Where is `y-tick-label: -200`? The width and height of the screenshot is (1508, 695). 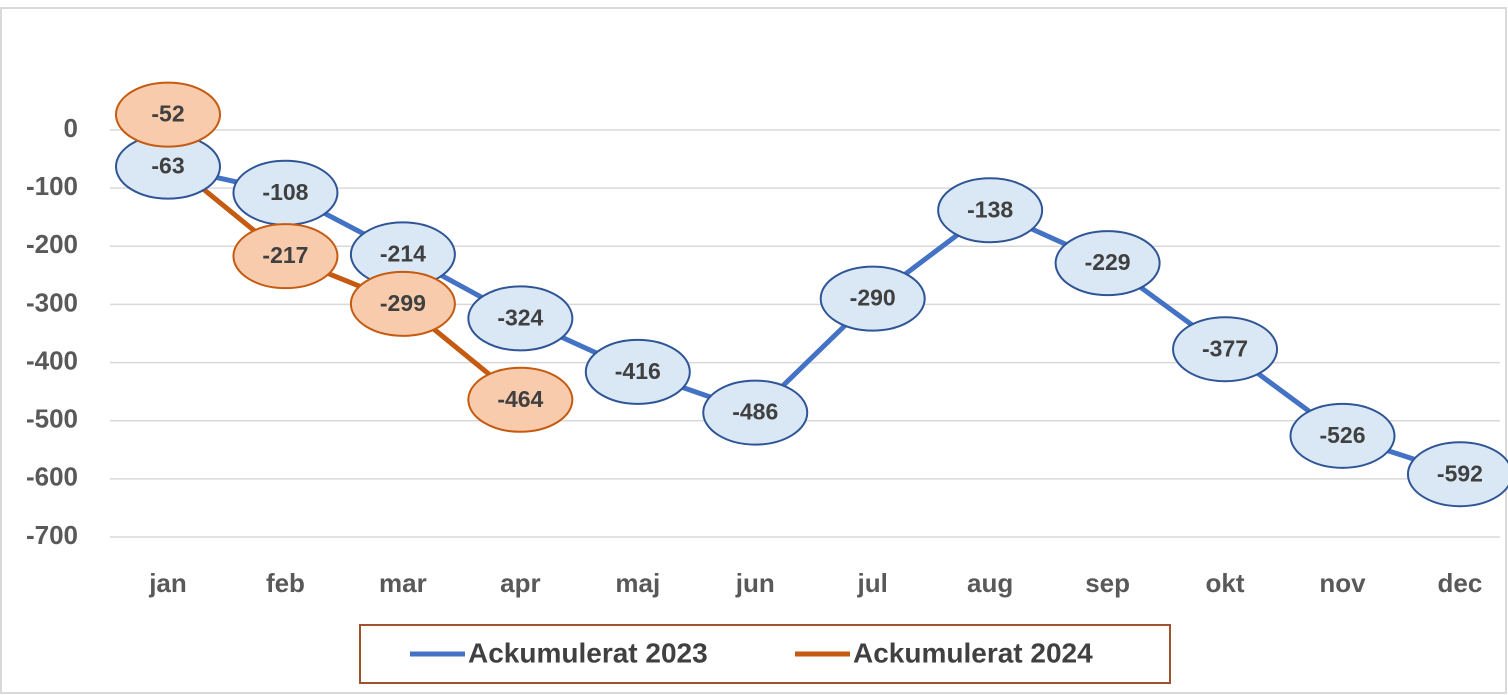
y-tick-label: -200 is located at coordinates (52, 244).